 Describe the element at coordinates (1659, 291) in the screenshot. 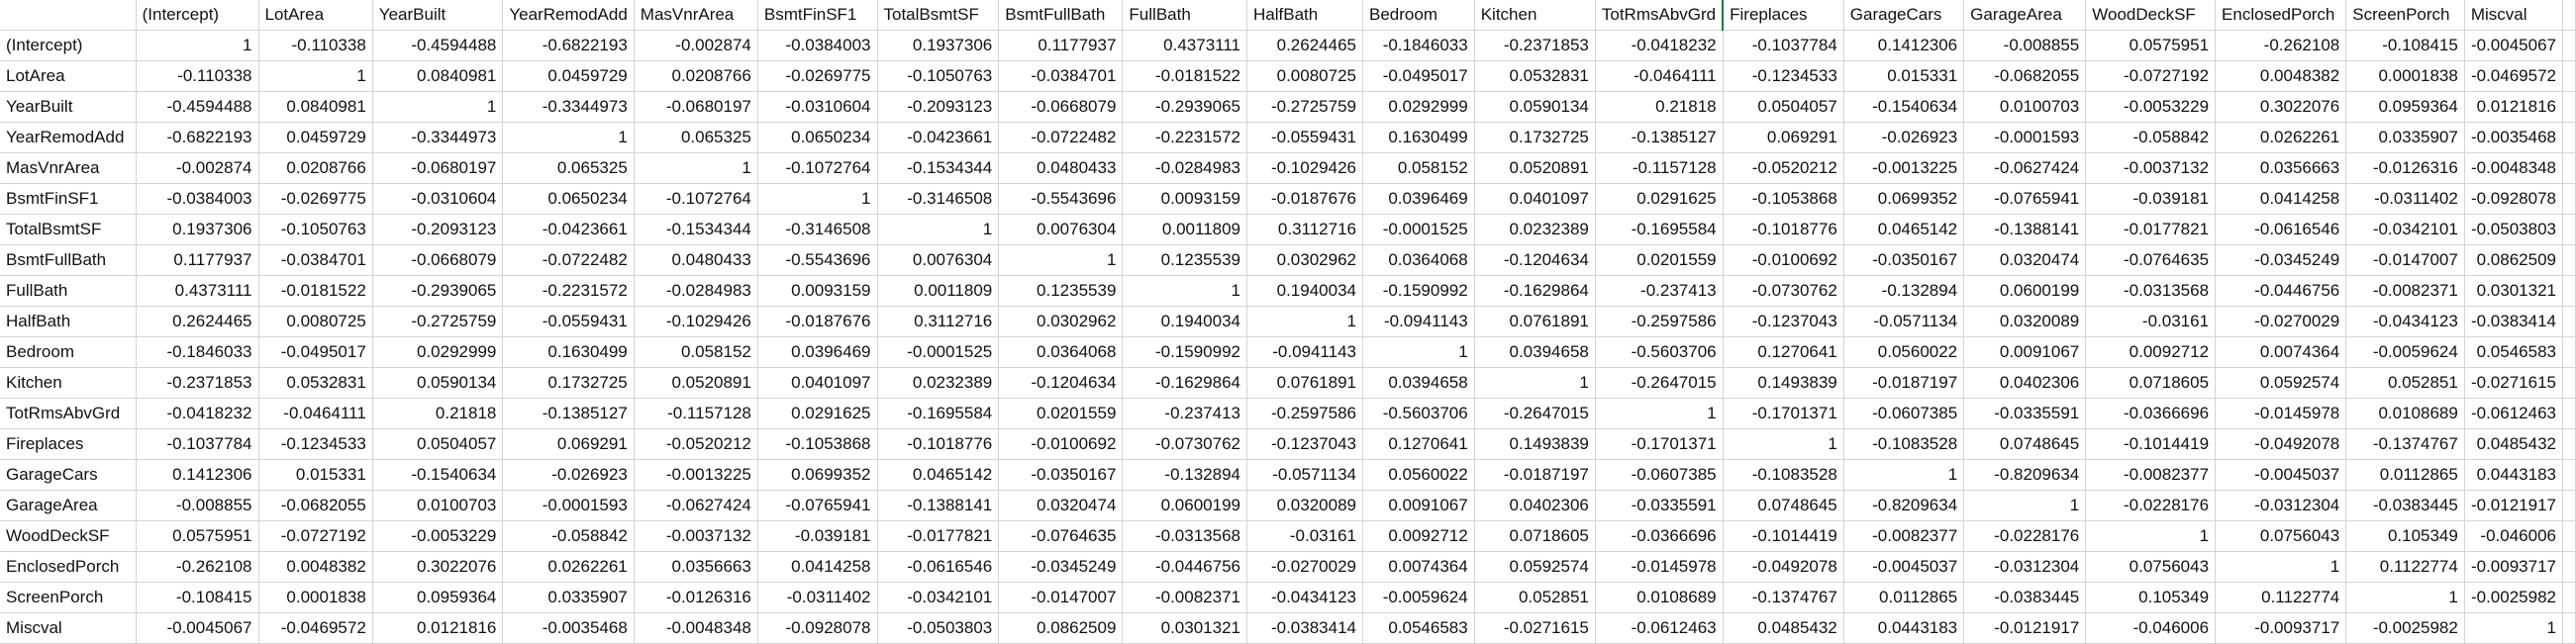

I see `value-cell: -0.237413` at that location.